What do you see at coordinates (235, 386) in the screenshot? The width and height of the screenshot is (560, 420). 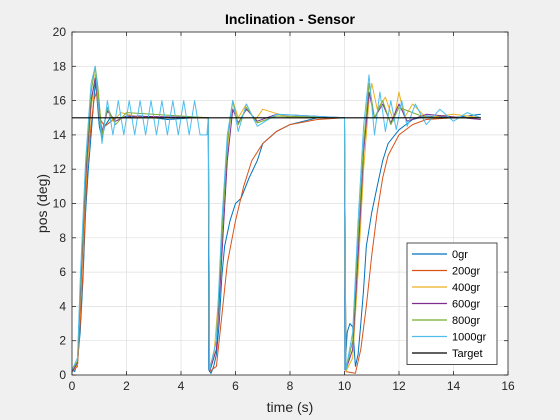 I see `x-tick-label: 6` at bounding box center [235, 386].